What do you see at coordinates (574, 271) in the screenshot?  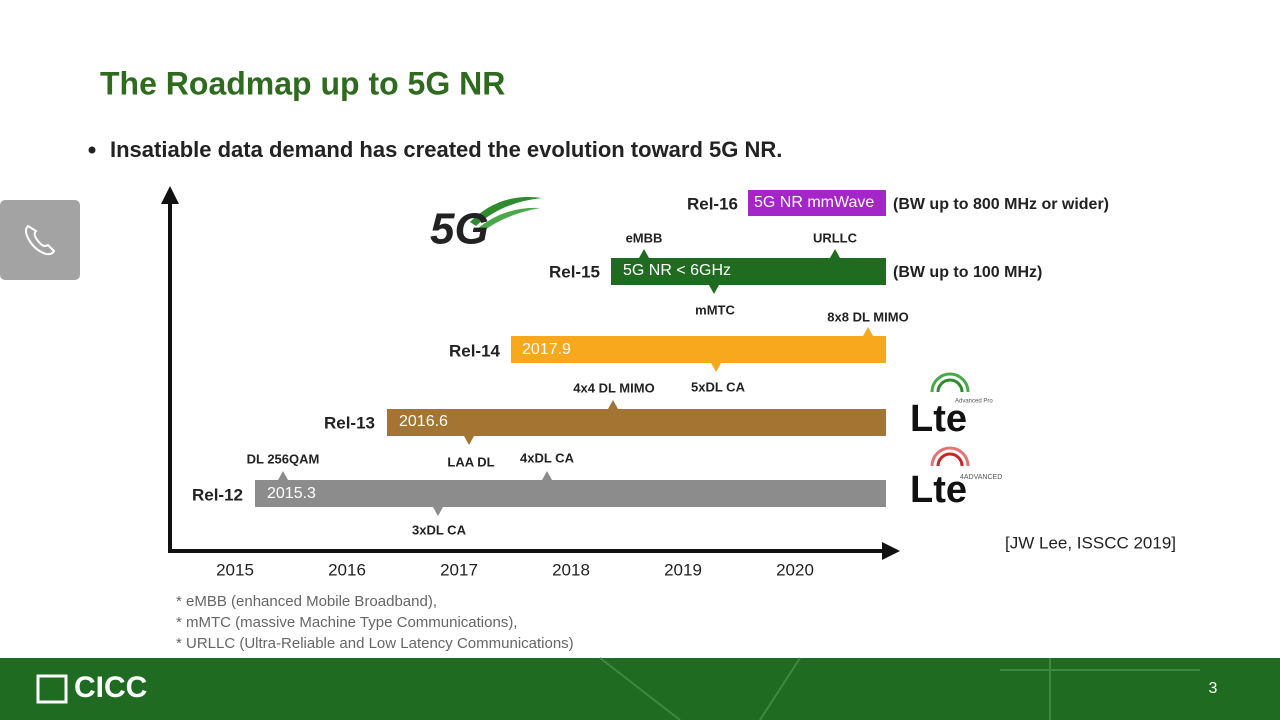 I see `release-label: Rel-15` at bounding box center [574, 271].